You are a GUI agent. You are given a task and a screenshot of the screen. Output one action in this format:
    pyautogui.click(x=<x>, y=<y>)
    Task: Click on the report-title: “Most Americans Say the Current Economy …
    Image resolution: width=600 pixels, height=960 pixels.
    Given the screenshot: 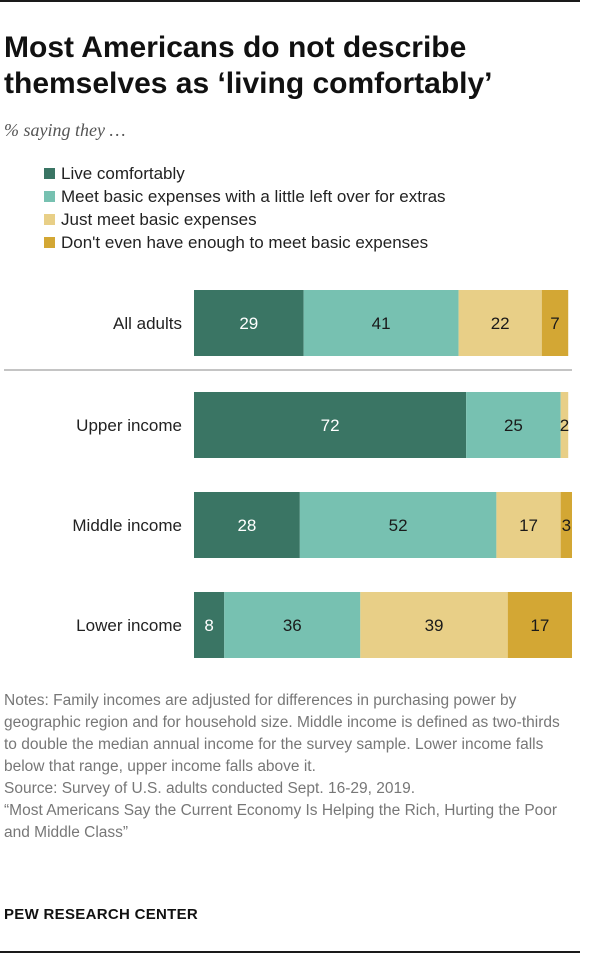 What is the action you would take?
    pyautogui.click(x=281, y=821)
    